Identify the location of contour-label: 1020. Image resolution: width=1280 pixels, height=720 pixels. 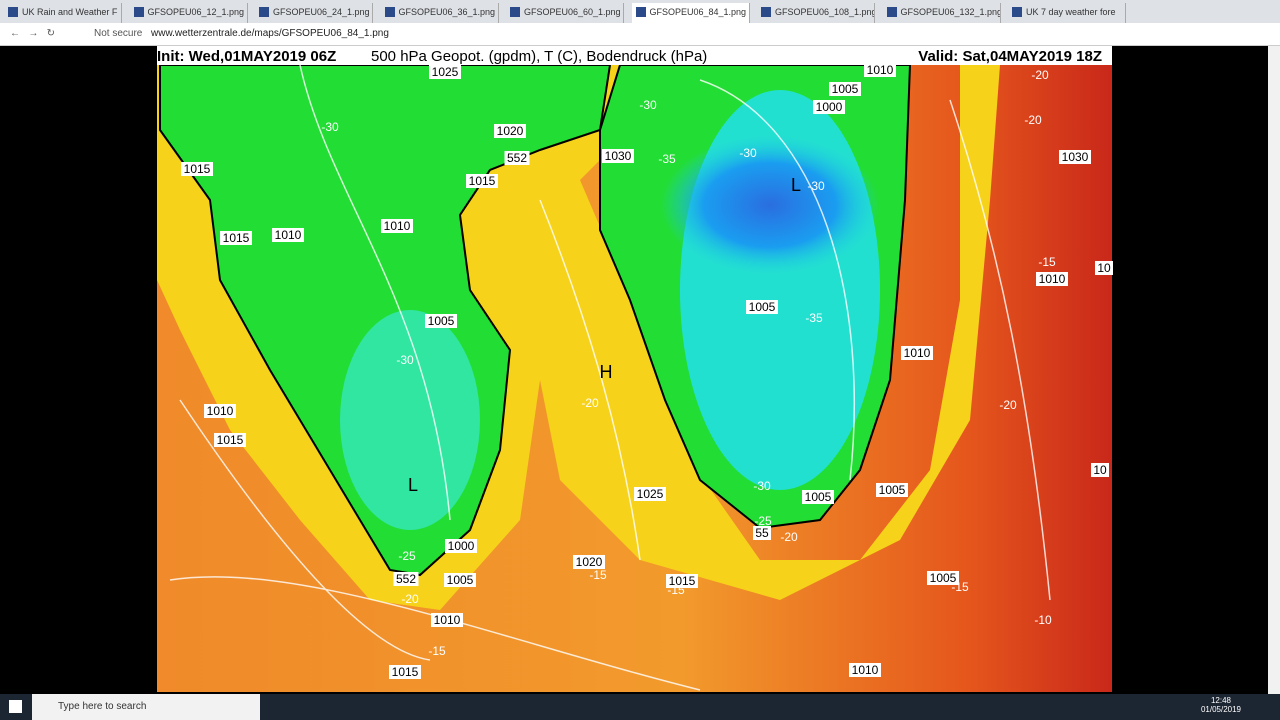
(510, 131).